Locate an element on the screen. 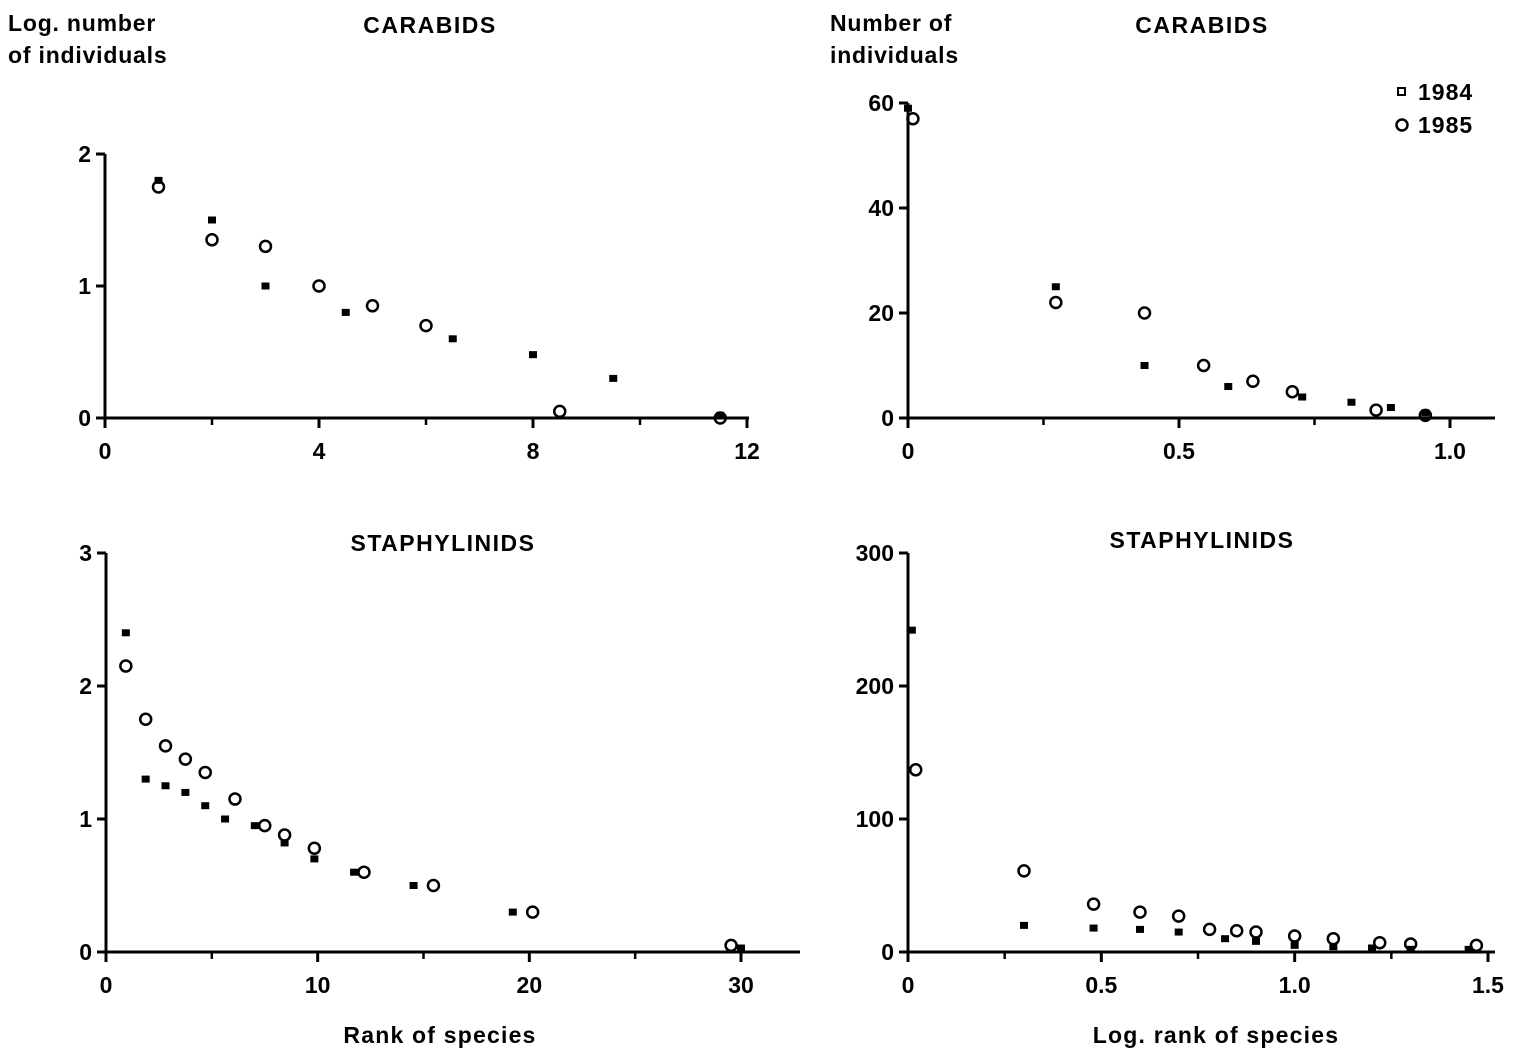  x-tick-label: 8 is located at coordinates (533, 451).